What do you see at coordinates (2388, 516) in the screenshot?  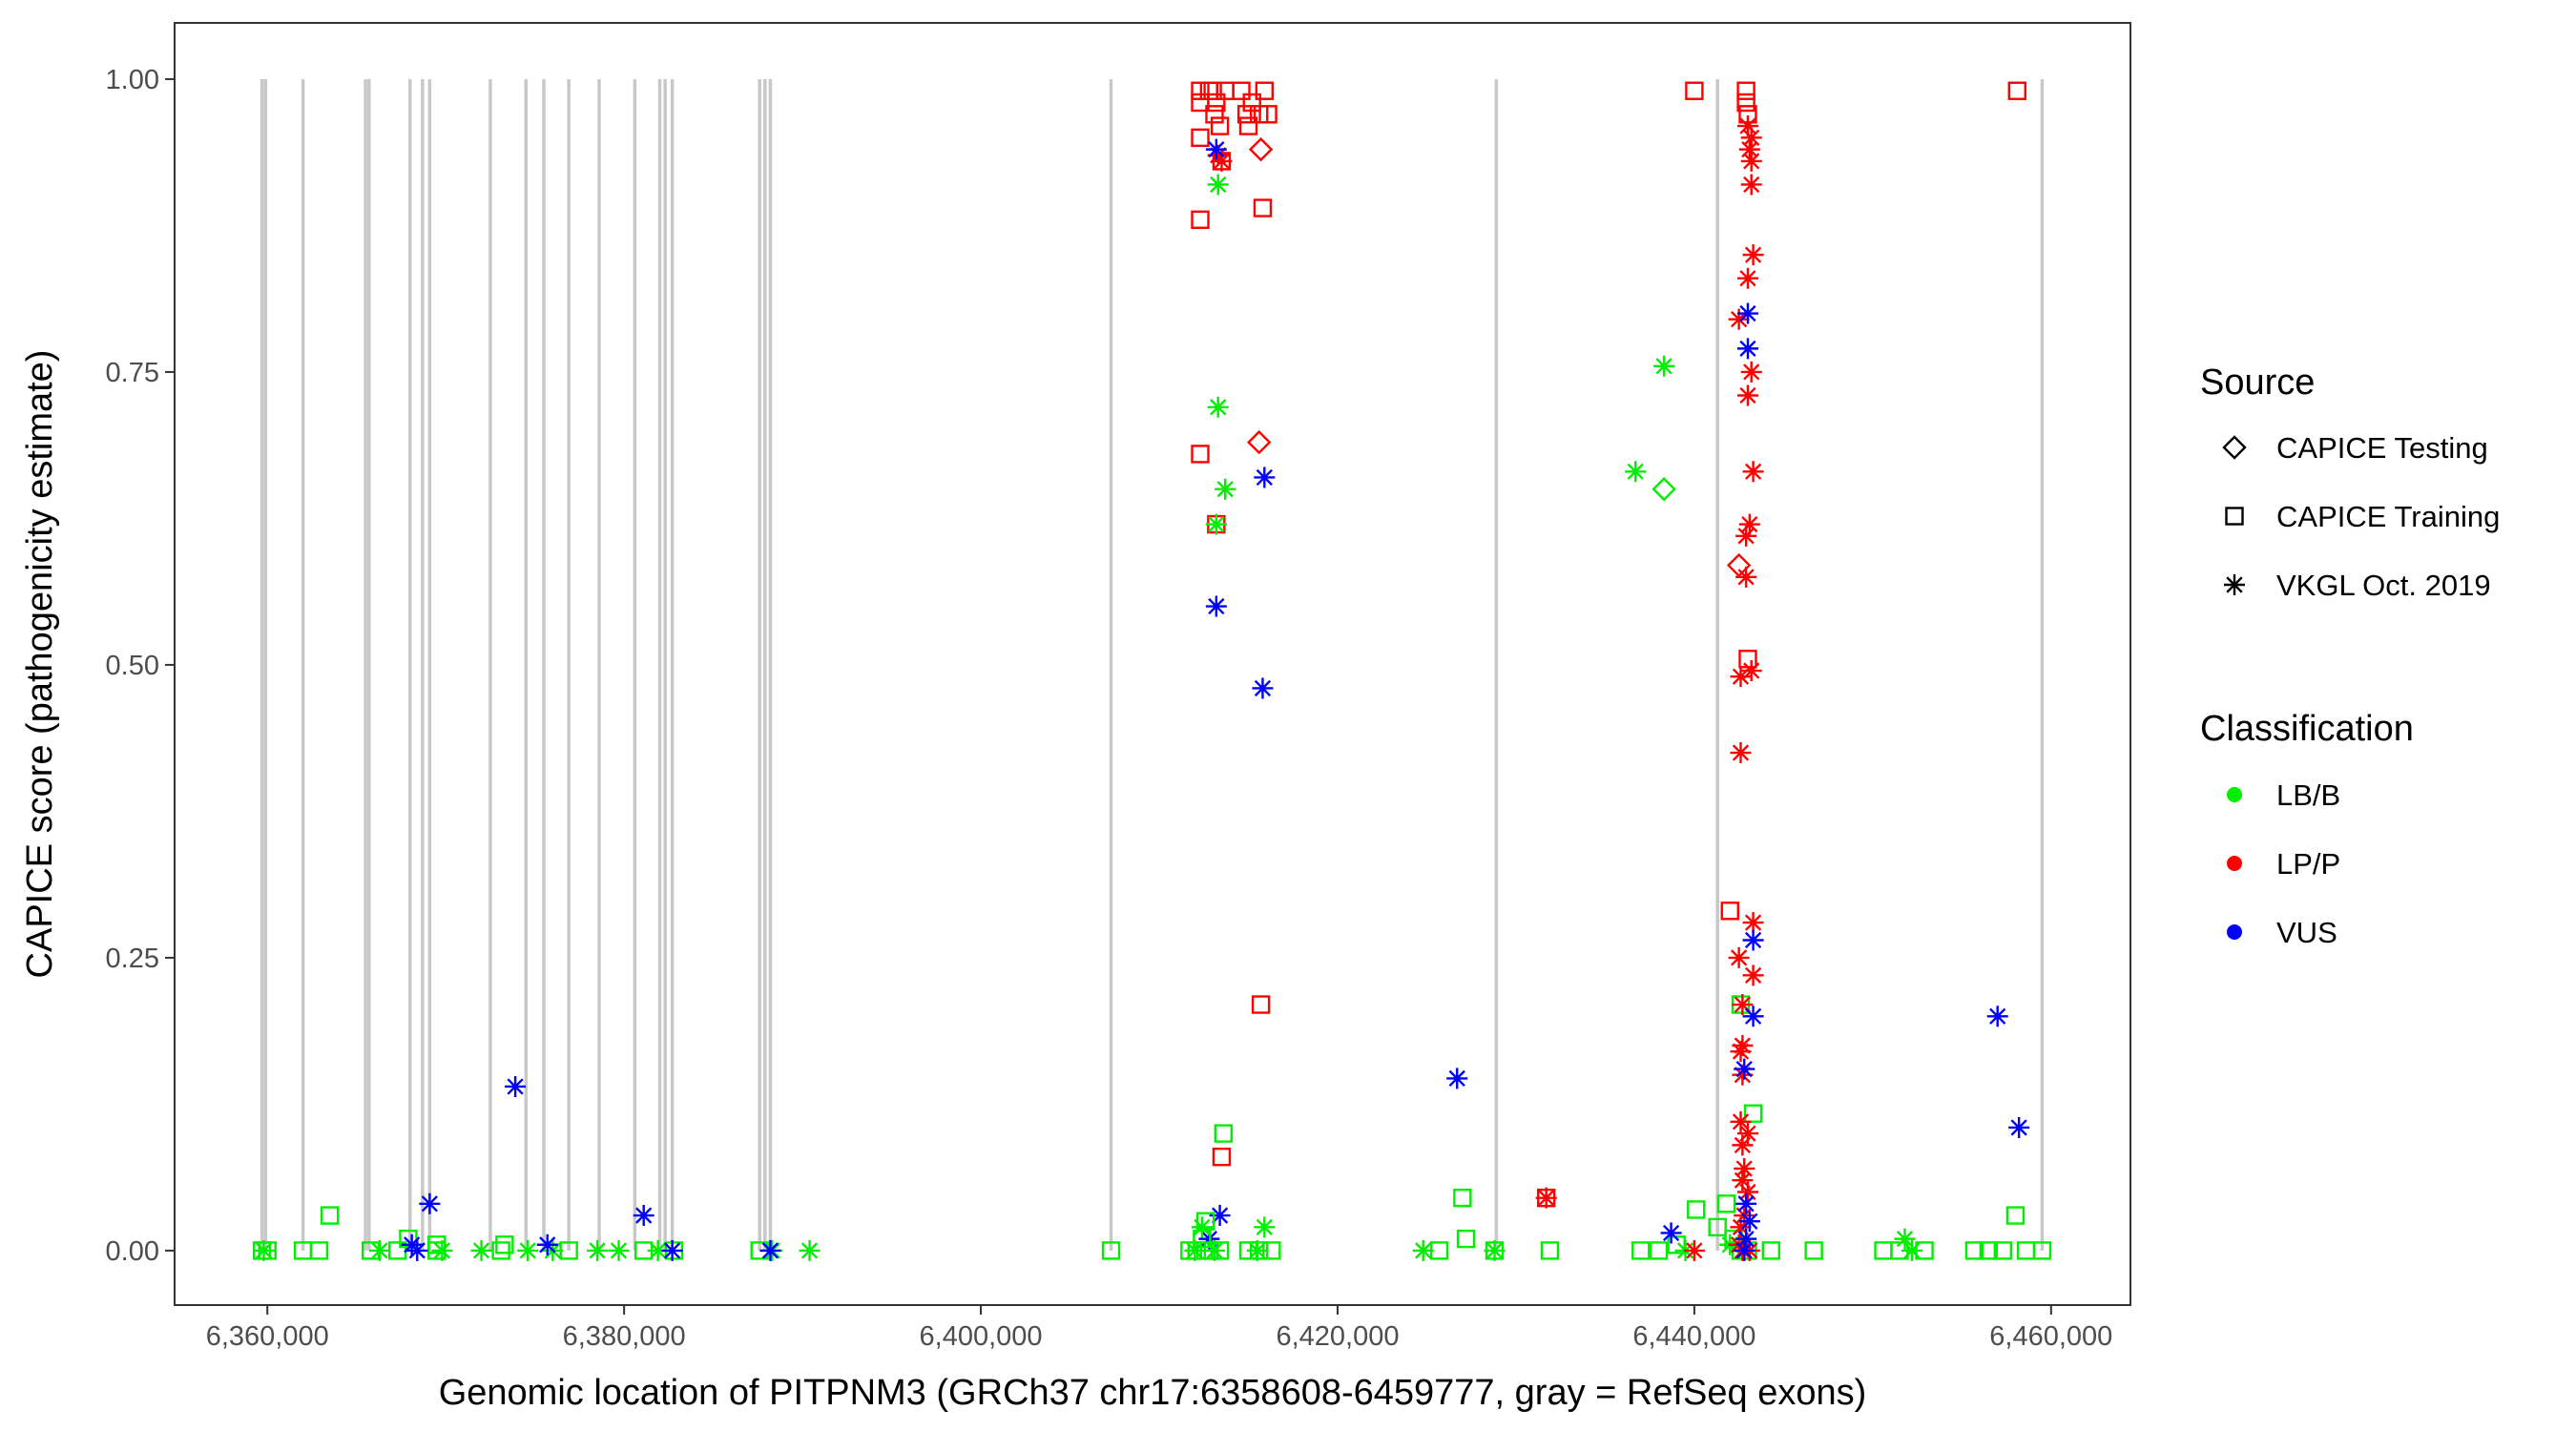 I see `legend-label: CAPICE Training` at bounding box center [2388, 516].